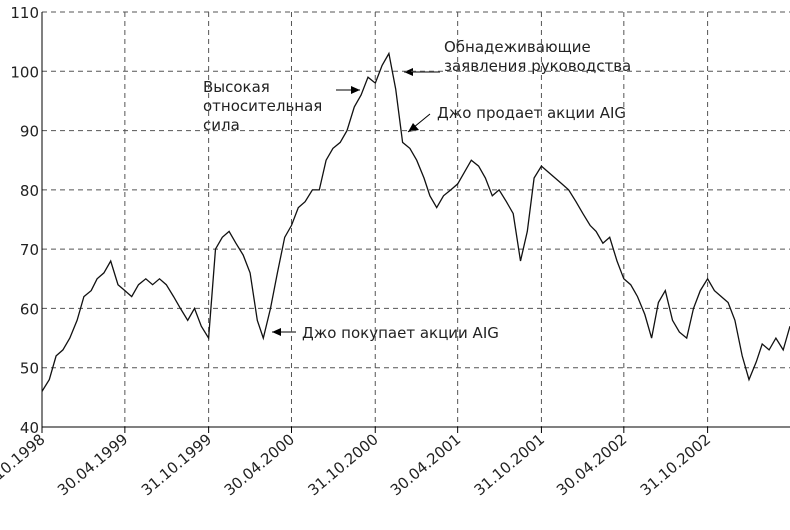 This screenshot has width=790, height=530. What do you see at coordinates (176, 464) in the screenshot?
I see `x-tick-label: 31.10.1999` at bounding box center [176, 464].